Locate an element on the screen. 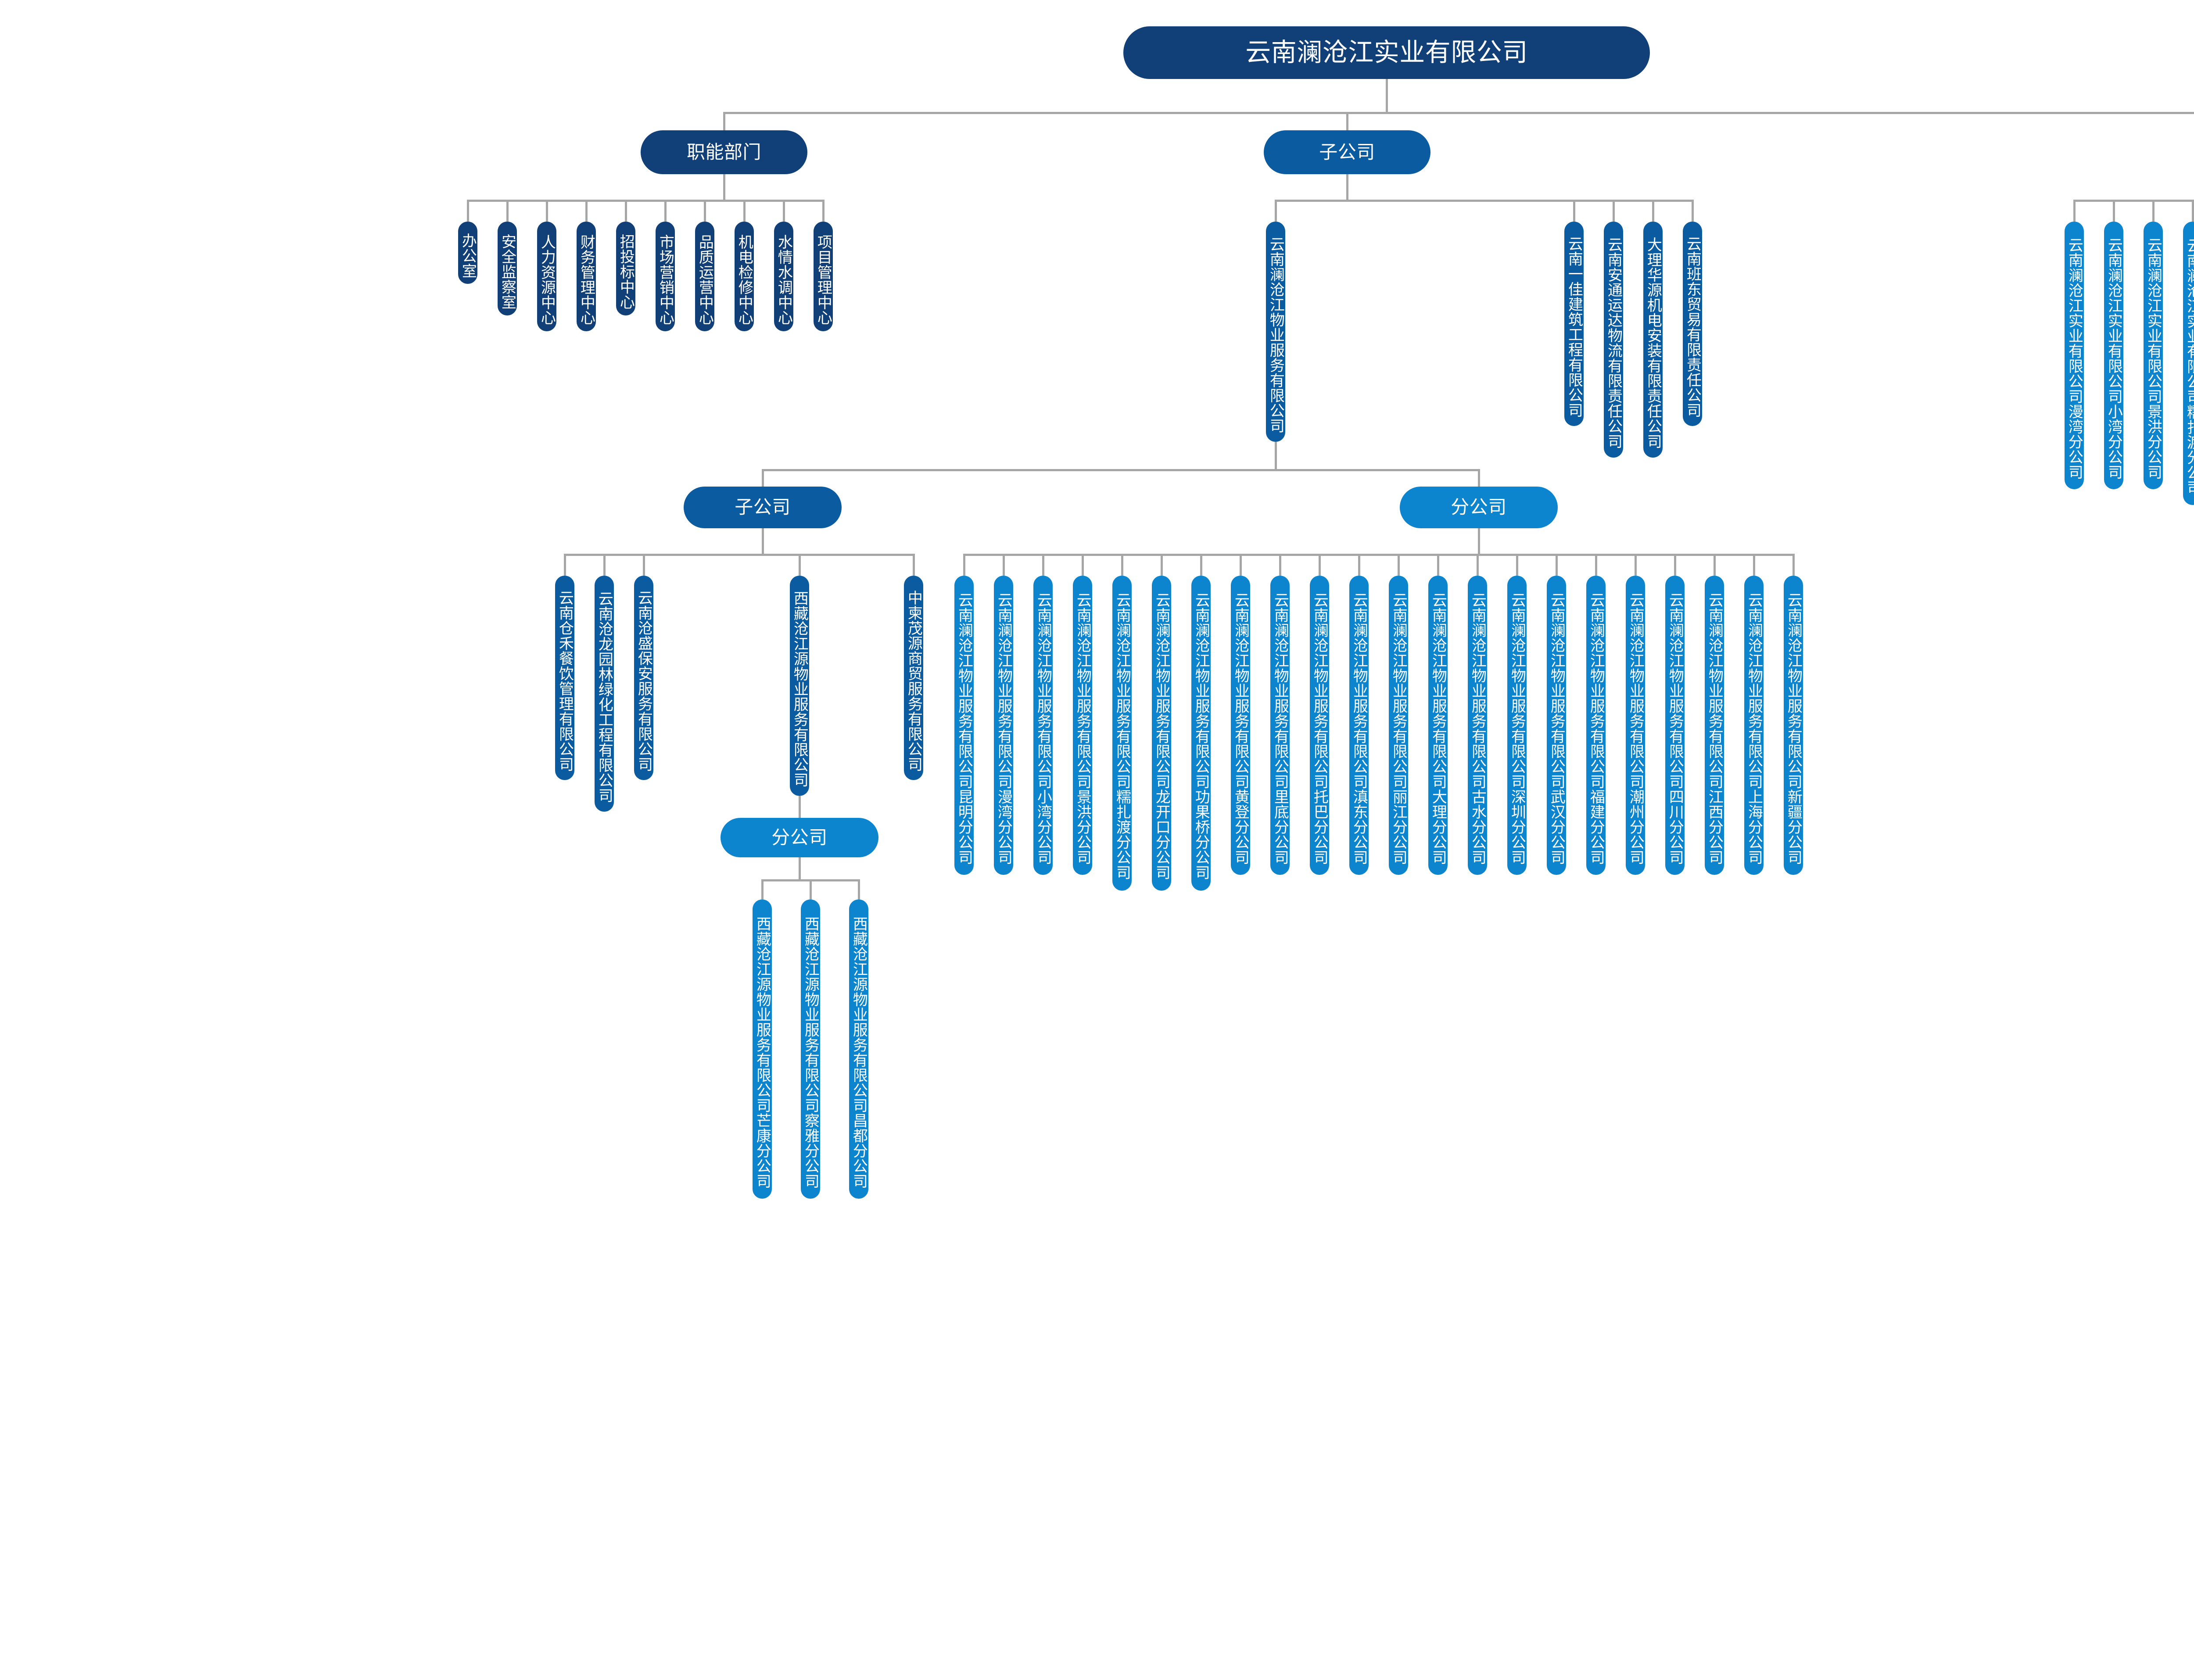 The image size is (2194, 1680). functional-department-node-4: 招投标中心 is located at coordinates (625, 268).